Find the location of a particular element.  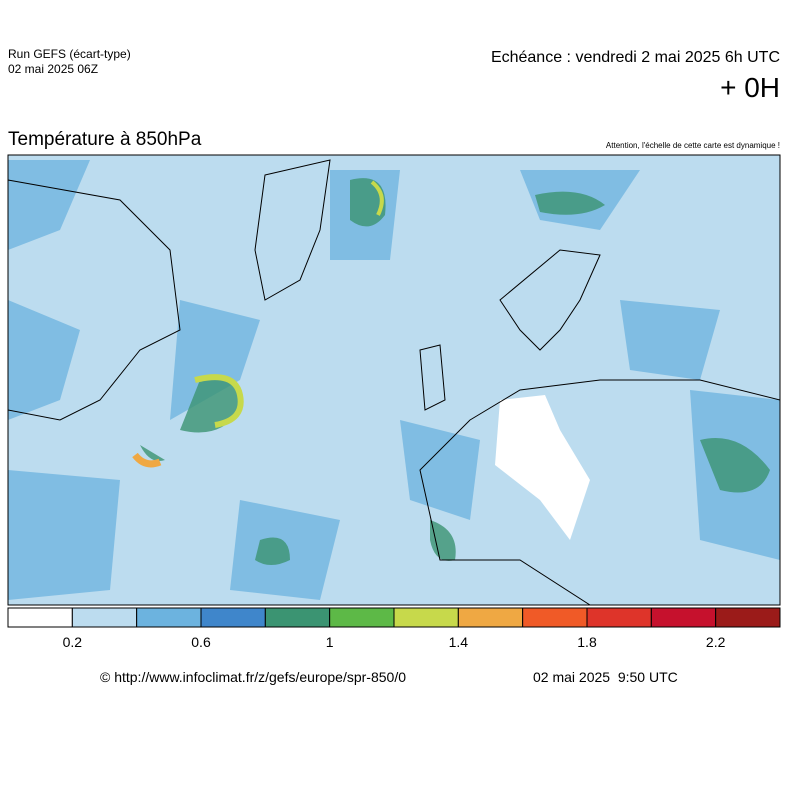

run-date: 02 mai 2025 06Z is located at coordinates (53, 69).